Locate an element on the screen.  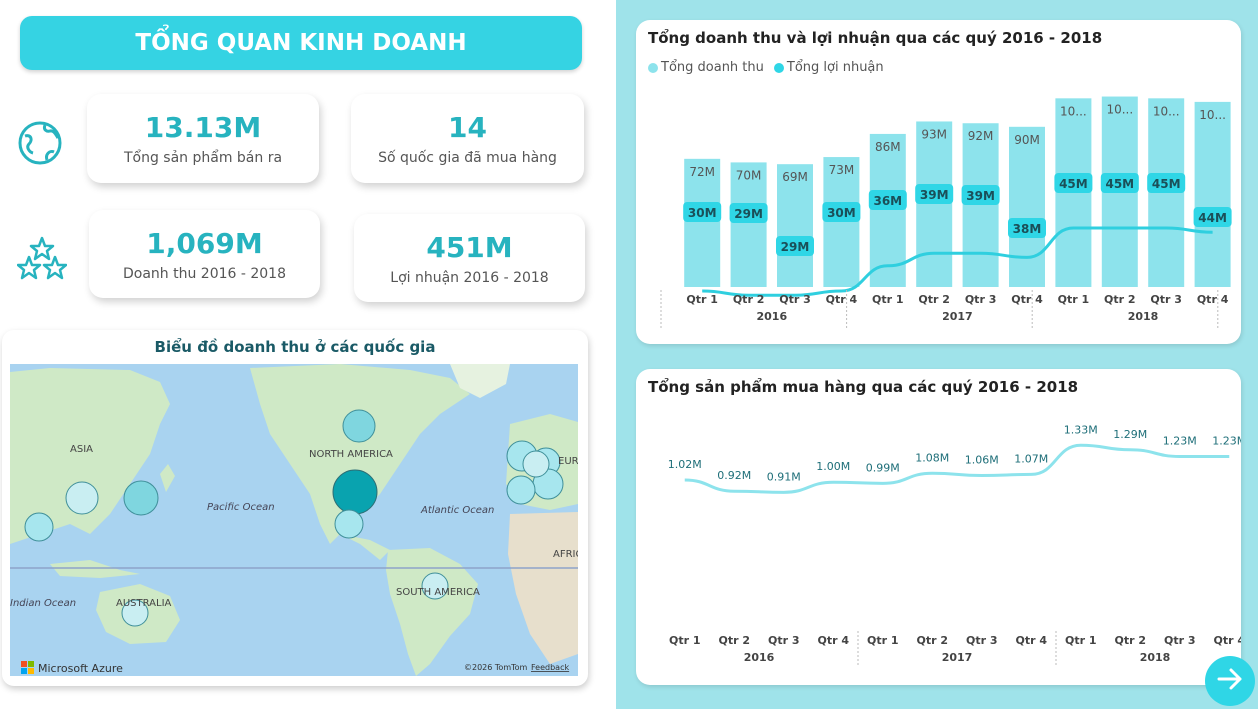
products-data-label: 0.92M is located at coordinates (734, 475).